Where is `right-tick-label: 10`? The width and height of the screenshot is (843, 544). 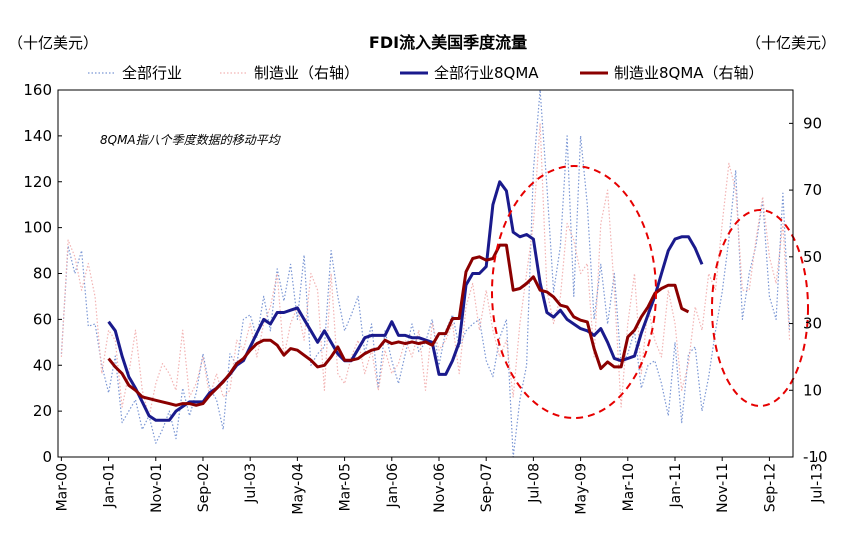 right-tick-label: 10 is located at coordinates (812, 390).